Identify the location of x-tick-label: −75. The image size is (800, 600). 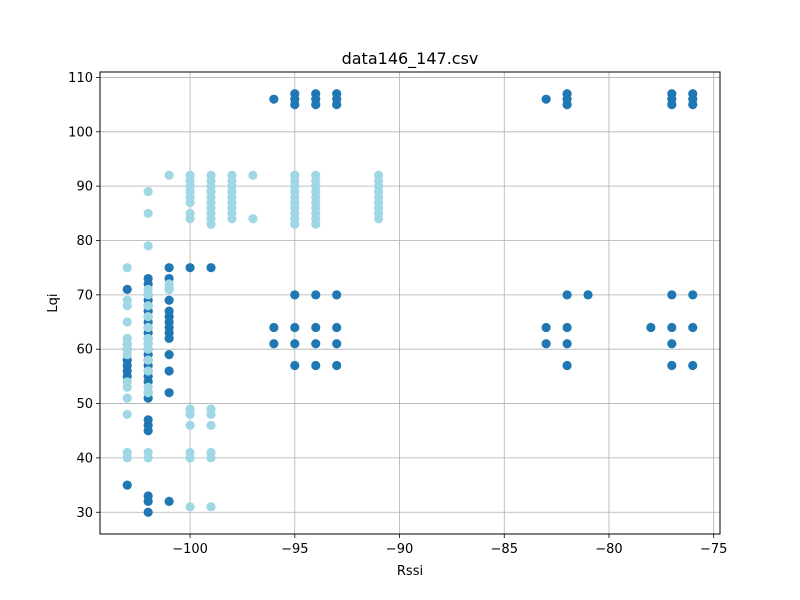
(713, 549).